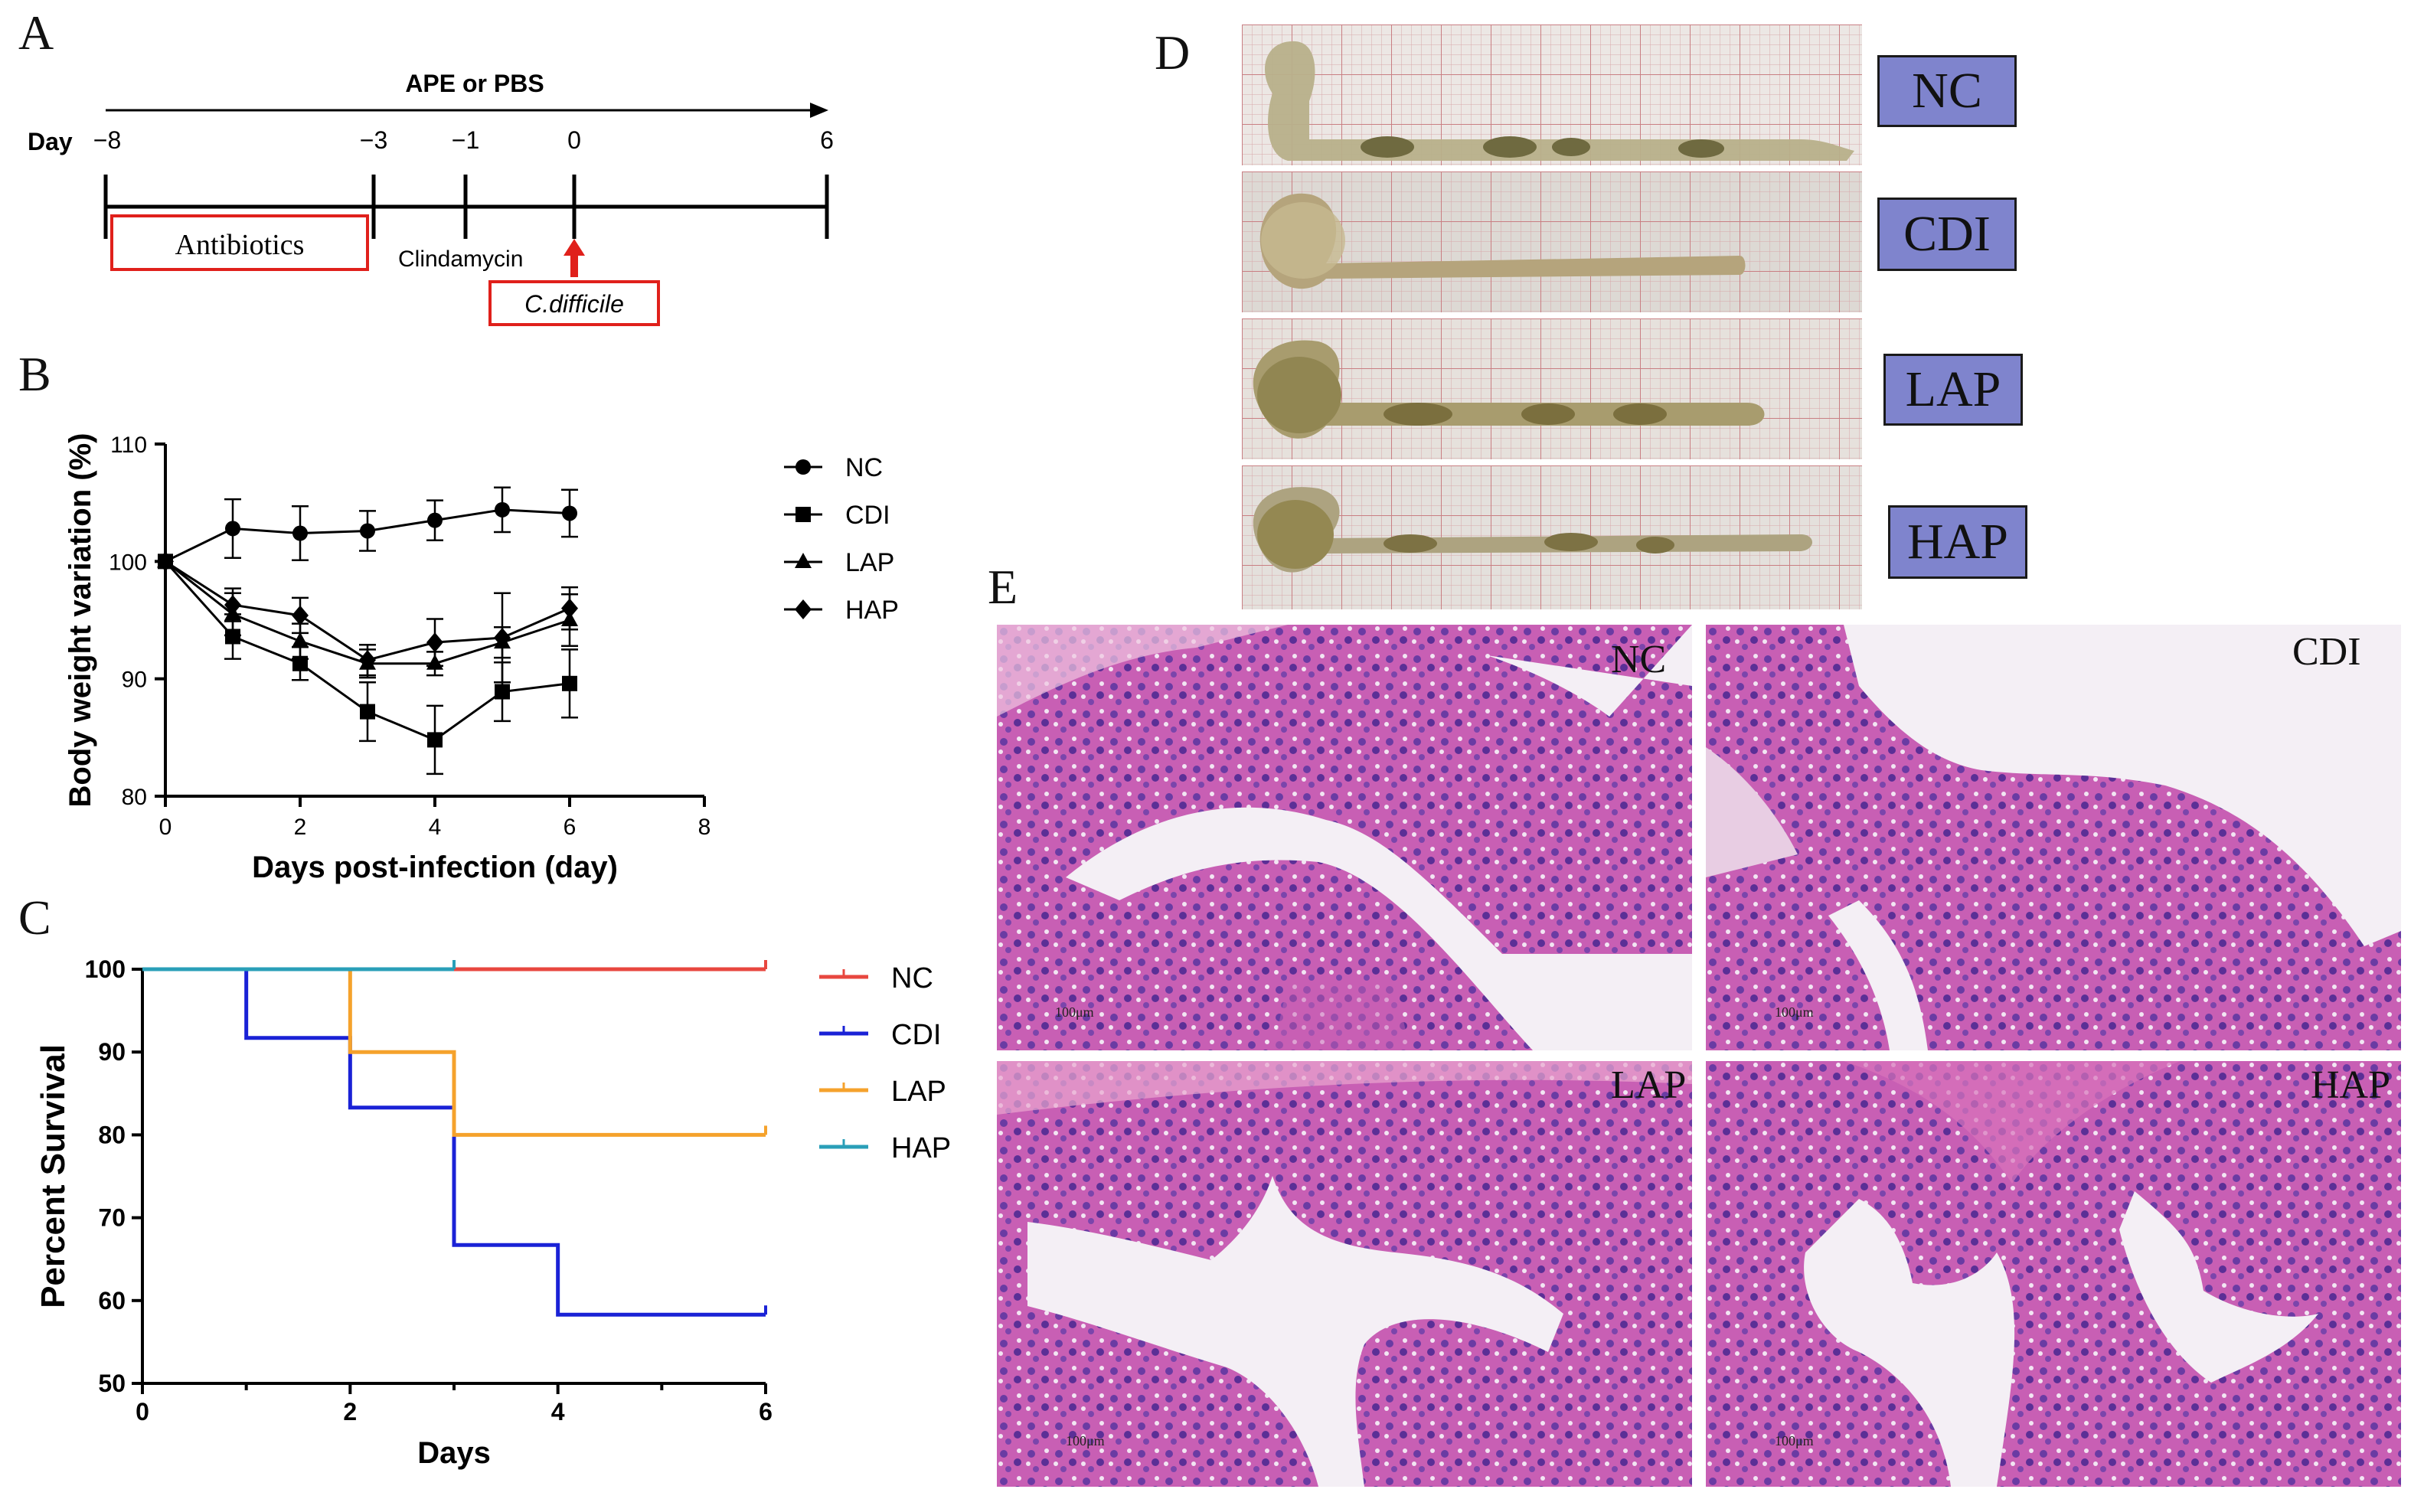  What do you see at coordinates (474, 83) in the screenshot?
I see `timeline-top-label: APE or PBS` at bounding box center [474, 83].